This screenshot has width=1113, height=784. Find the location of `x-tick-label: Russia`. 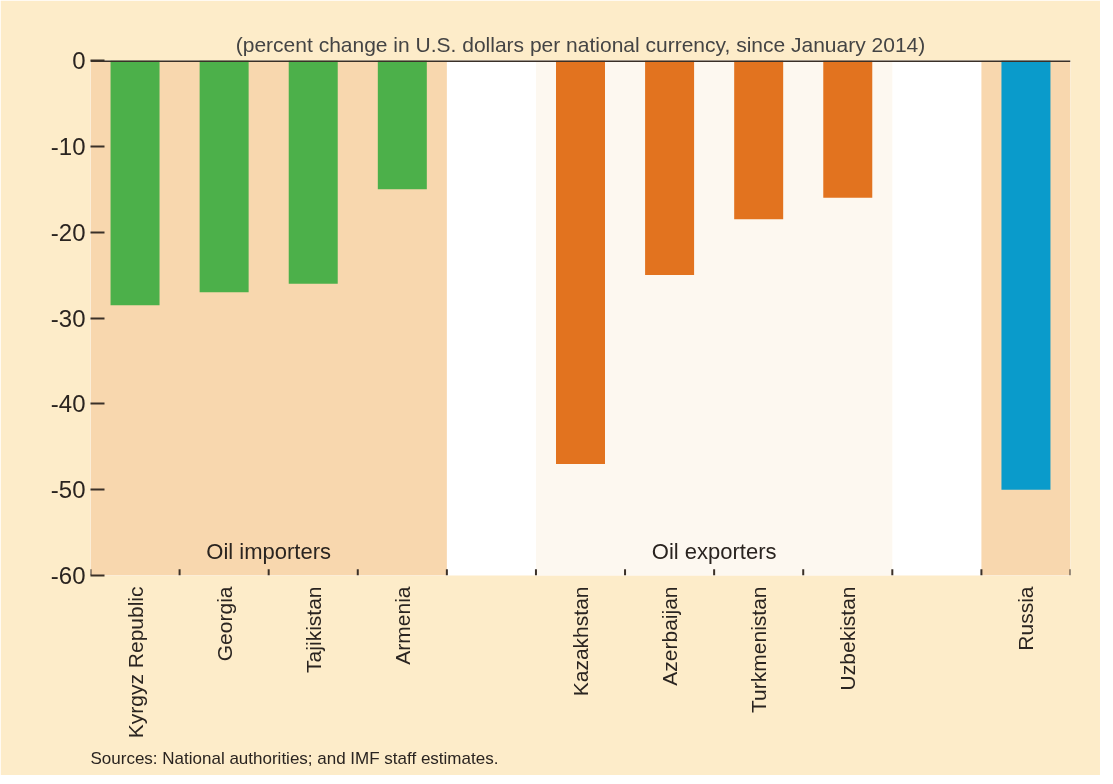

x-tick-label: Russia is located at coordinates (1026, 618).